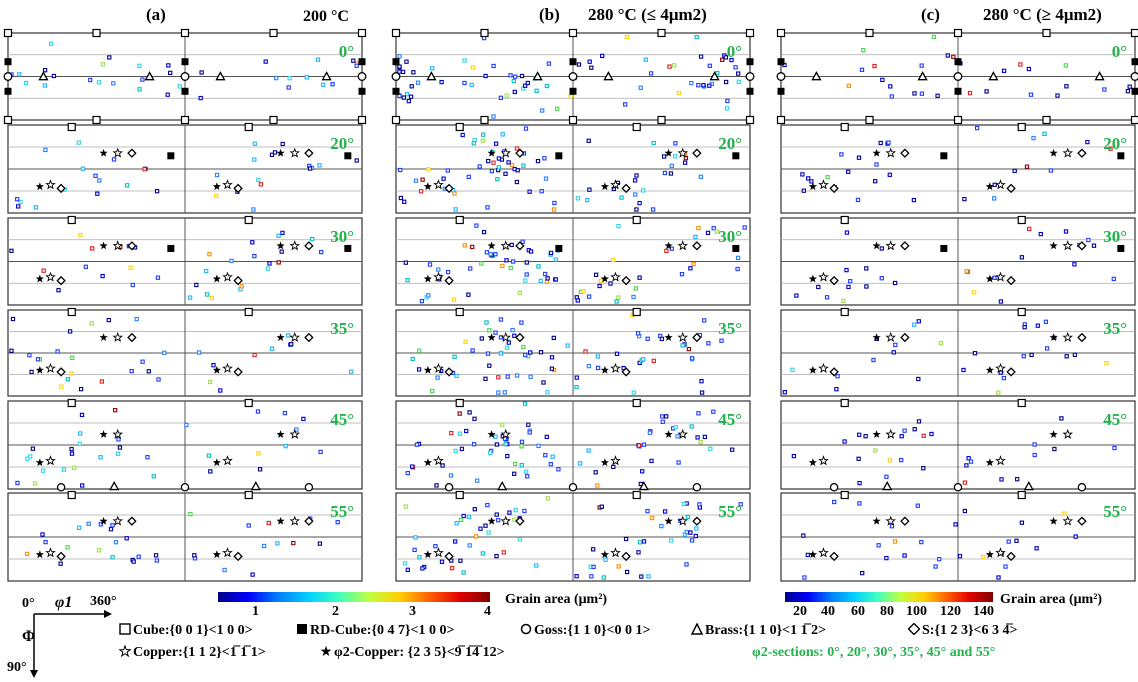  Describe the element at coordinates (64, 602) in the screenshot. I see `axis-key-phi1-label: φ1` at that location.